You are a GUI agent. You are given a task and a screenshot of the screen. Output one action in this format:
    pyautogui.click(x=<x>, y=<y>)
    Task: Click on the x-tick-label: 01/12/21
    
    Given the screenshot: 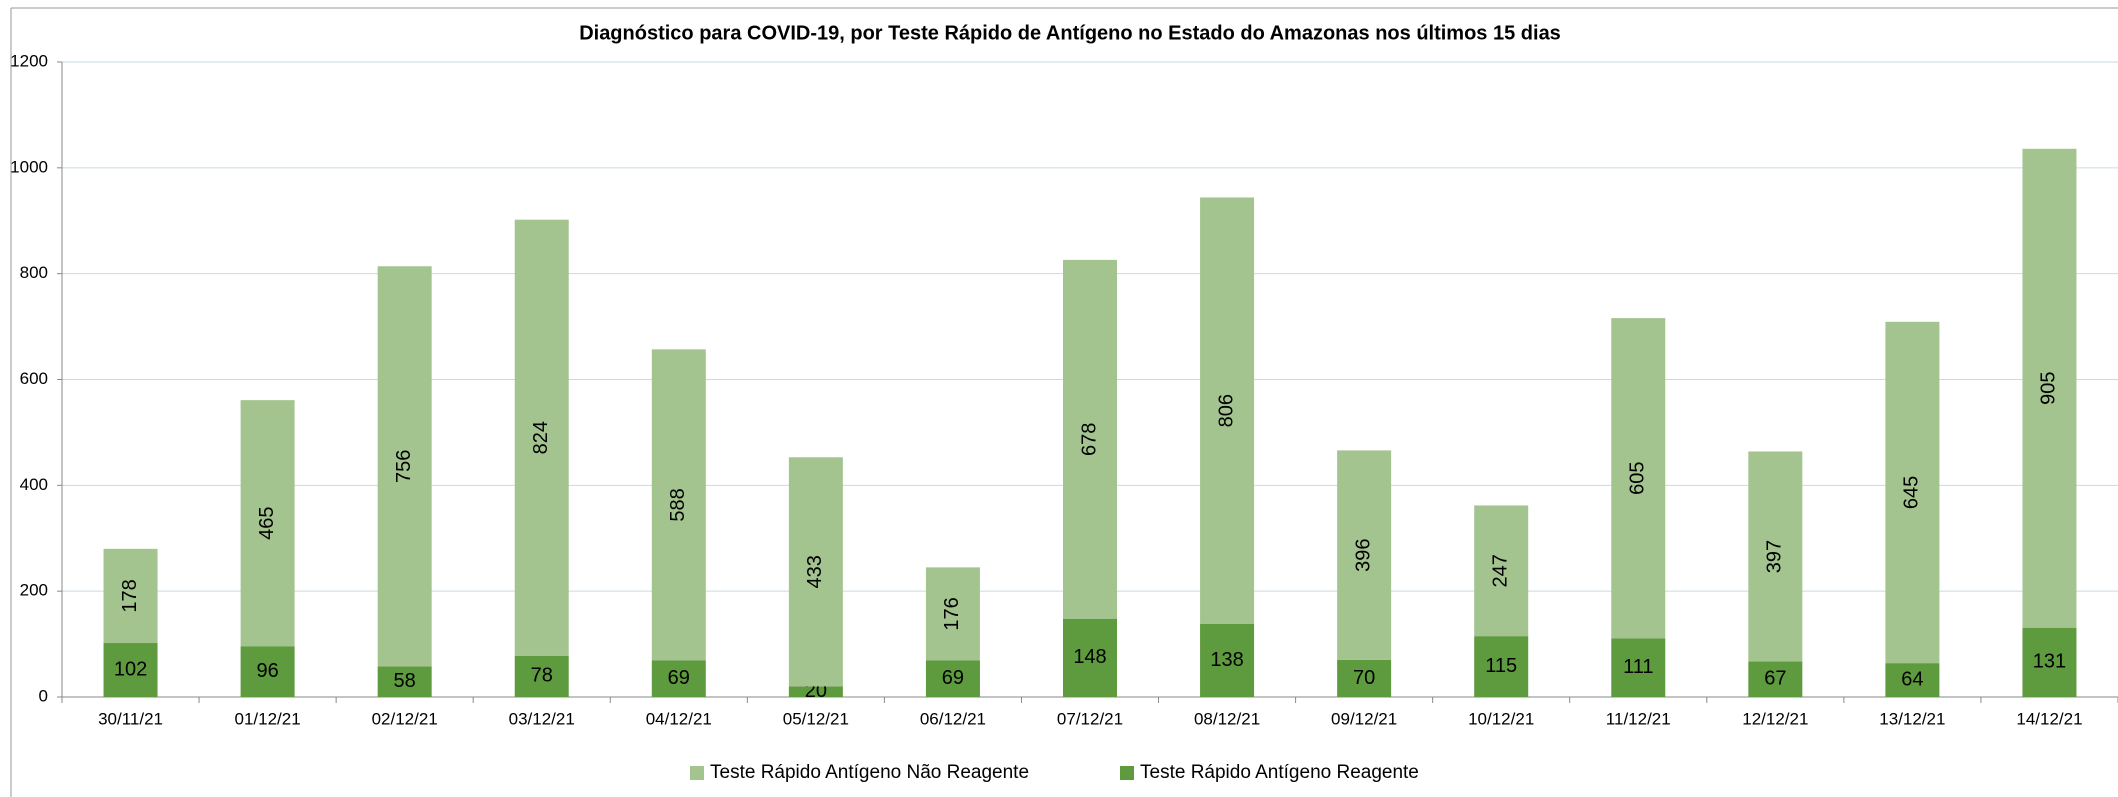 What is the action you would take?
    pyautogui.click(x=268, y=718)
    